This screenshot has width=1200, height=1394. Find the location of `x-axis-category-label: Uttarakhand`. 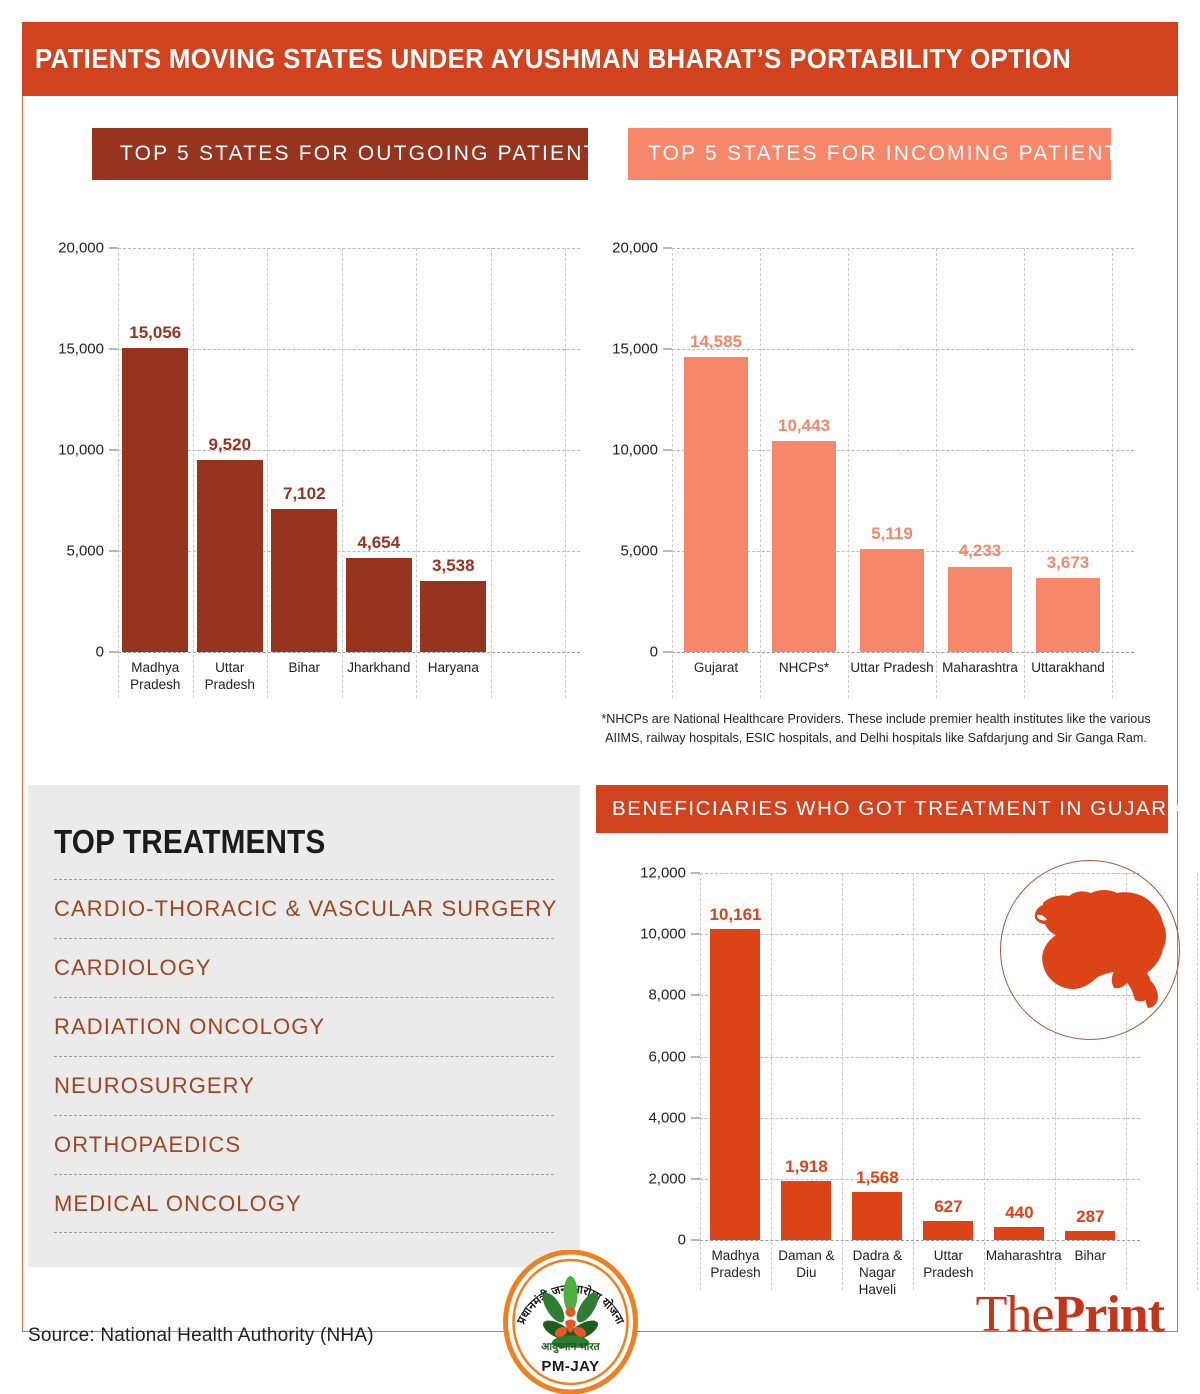

x-axis-category-label: Uttarakhand is located at coordinates (1068, 667).